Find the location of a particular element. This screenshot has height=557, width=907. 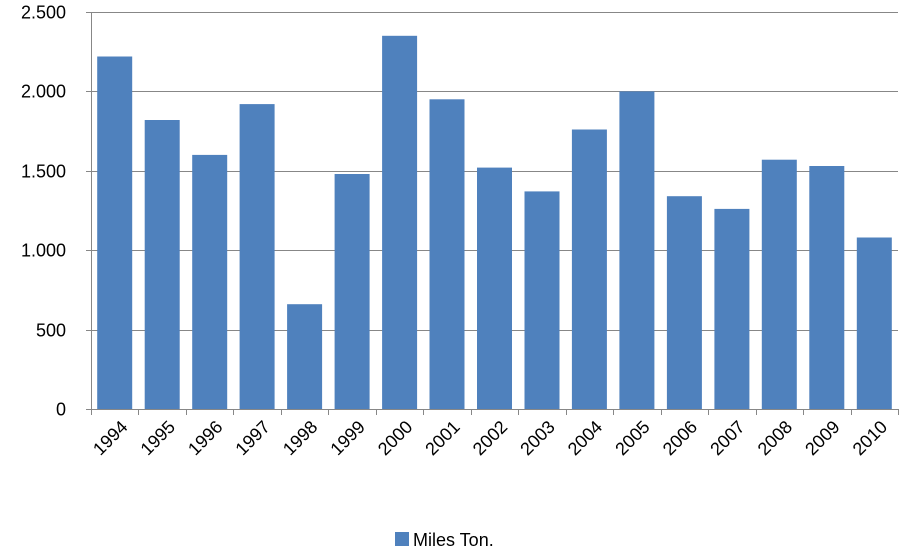

x-tick-label: 2008 is located at coordinates (775, 438).